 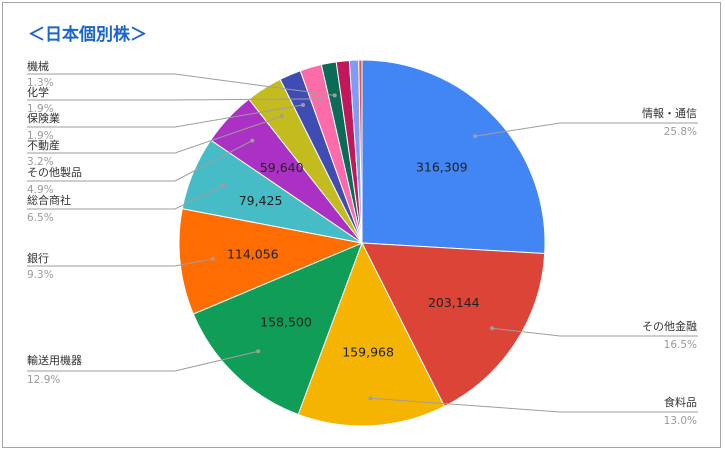 What do you see at coordinates (40, 275) in the screenshot?
I see `slice-percent-label: 9.3%` at bounding box center [40, 275].